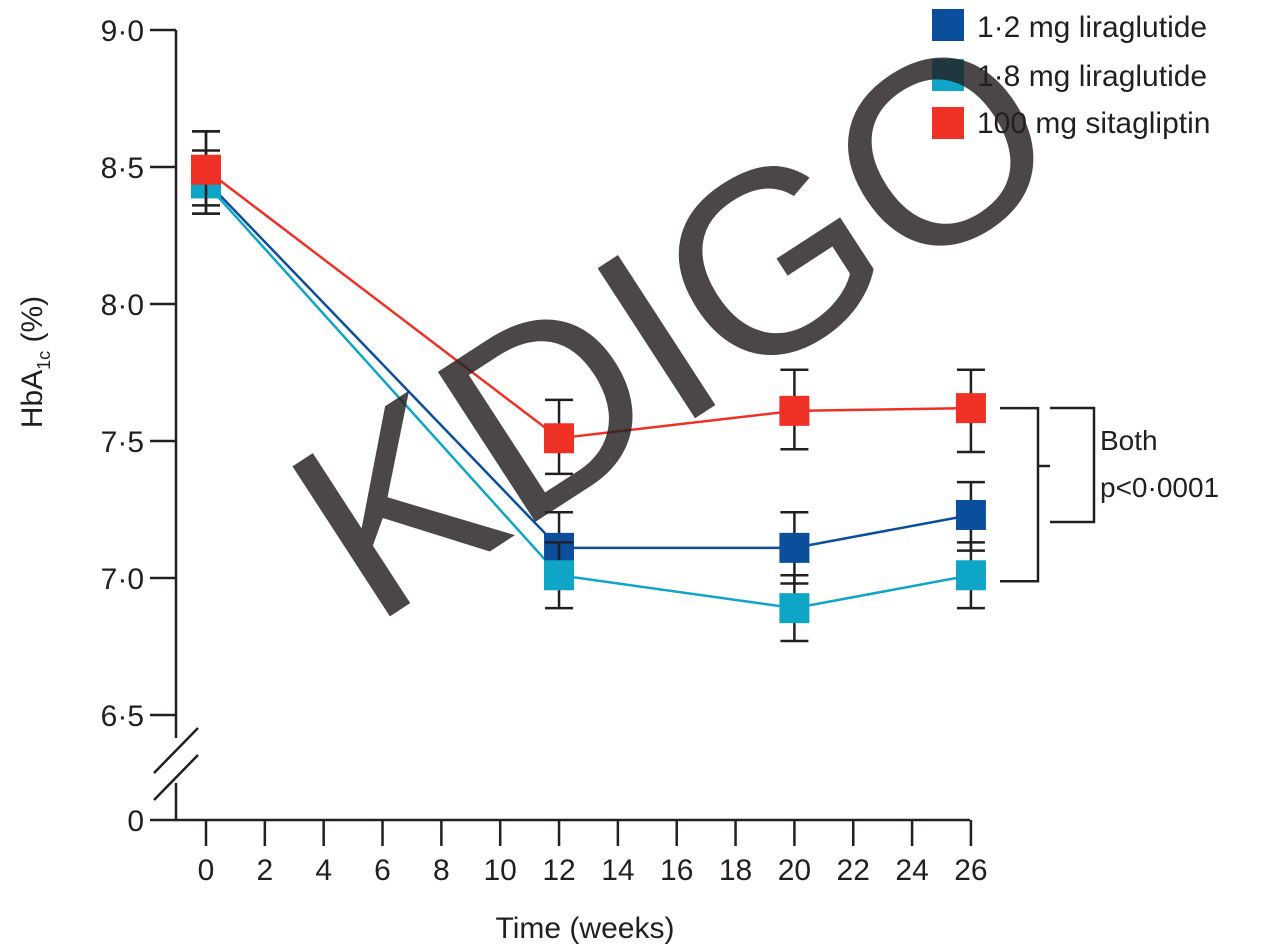 The height and width of the screenshot is (946, 1261). Describe the element at coordinates (382, 870) in the screenshot. I see `x-tick-label: 6` at that location.